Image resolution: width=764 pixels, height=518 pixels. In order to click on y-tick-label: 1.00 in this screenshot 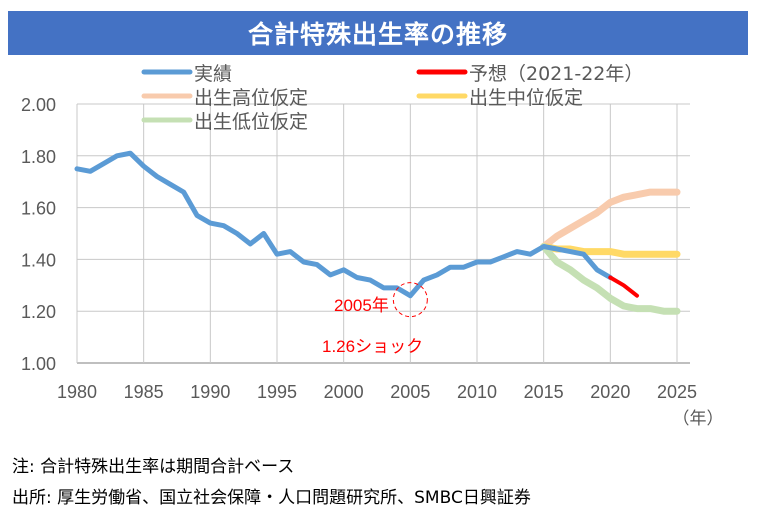, I will do `click(38, 364)`.